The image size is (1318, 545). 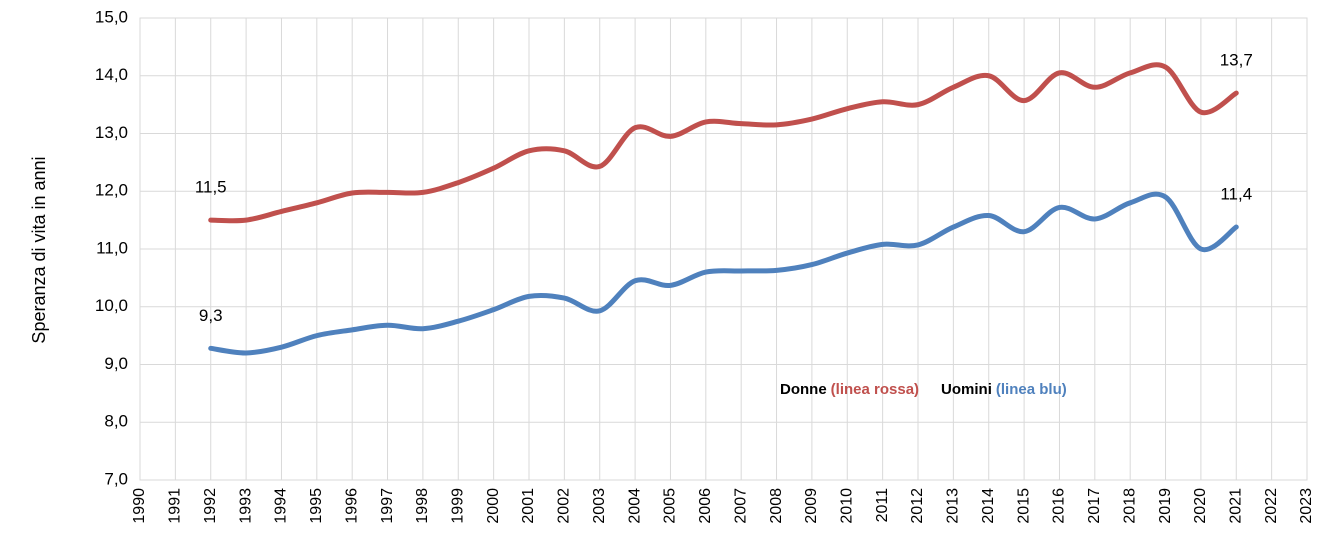 What do you see at coordinates (875, 389) in the screenshot?
I see `legend-note: (linea rossa)` at bounding box center [875, 389].